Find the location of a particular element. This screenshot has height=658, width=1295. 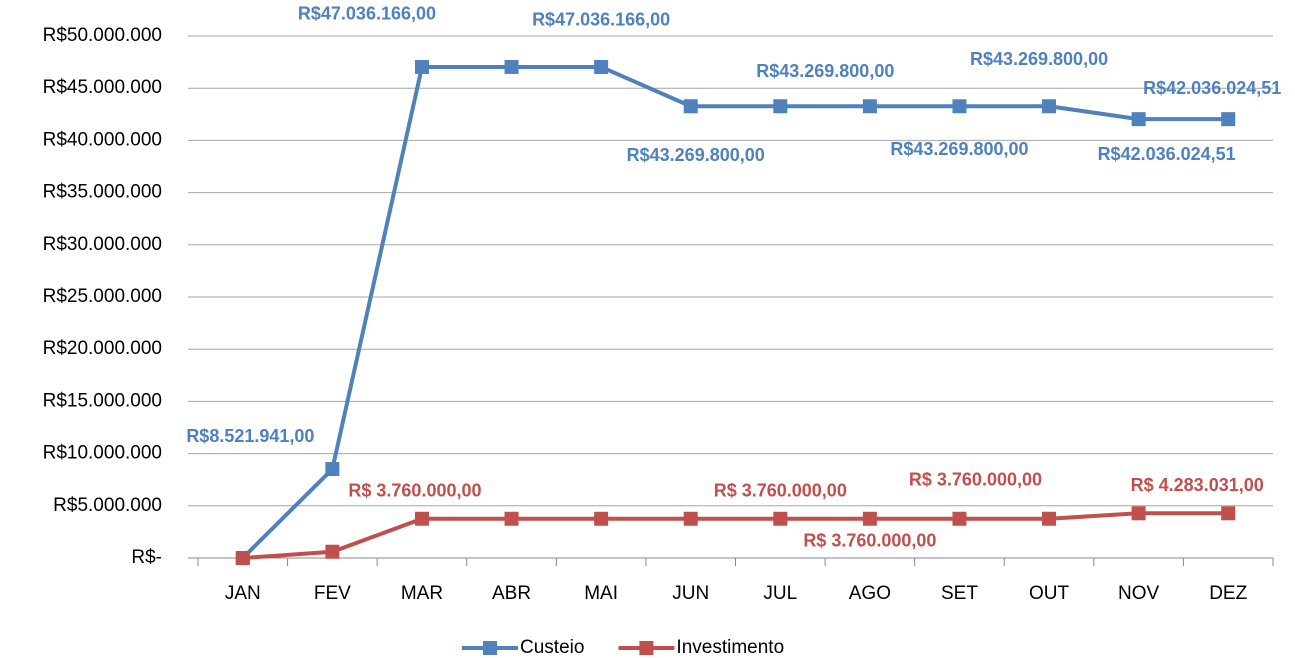

value-label: R$ 4.283.031,00 is located at coordinates (1197, 485).